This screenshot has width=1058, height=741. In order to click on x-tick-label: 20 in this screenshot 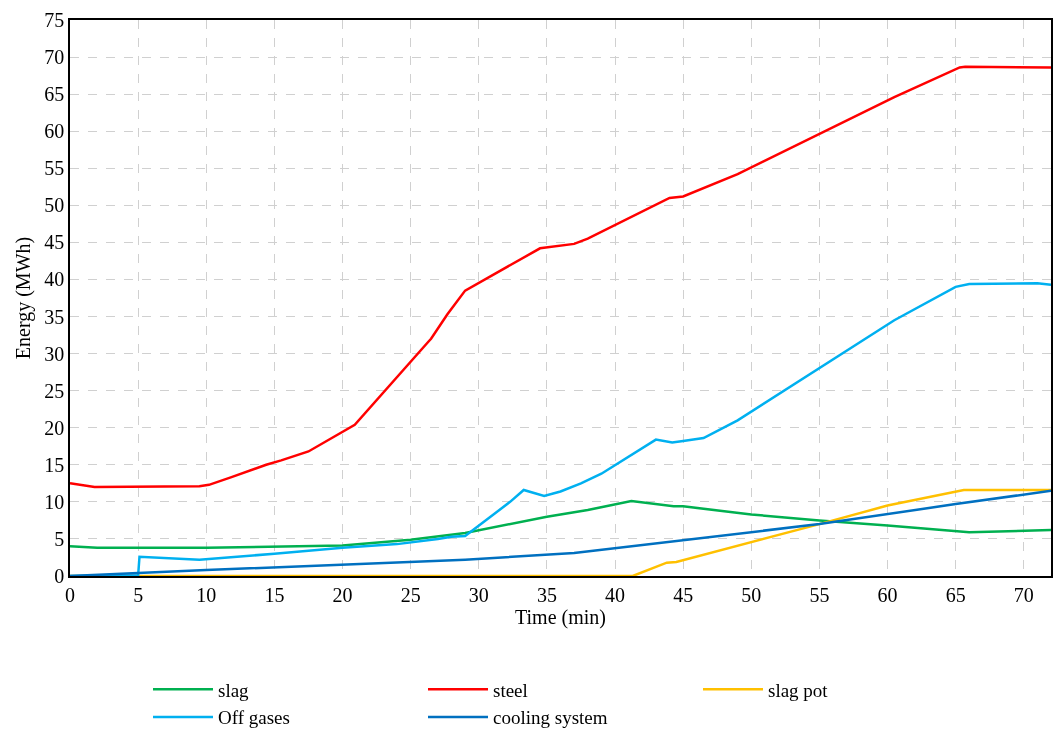, I will do `click(342, 594)`.